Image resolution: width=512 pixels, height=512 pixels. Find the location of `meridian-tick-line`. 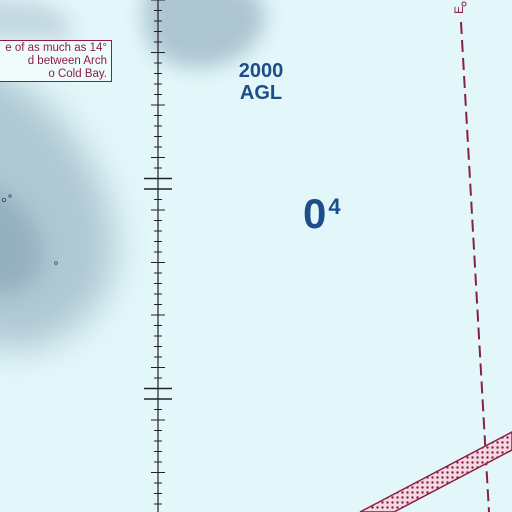

meridian-tick-line is located at coordinates (158, 256).